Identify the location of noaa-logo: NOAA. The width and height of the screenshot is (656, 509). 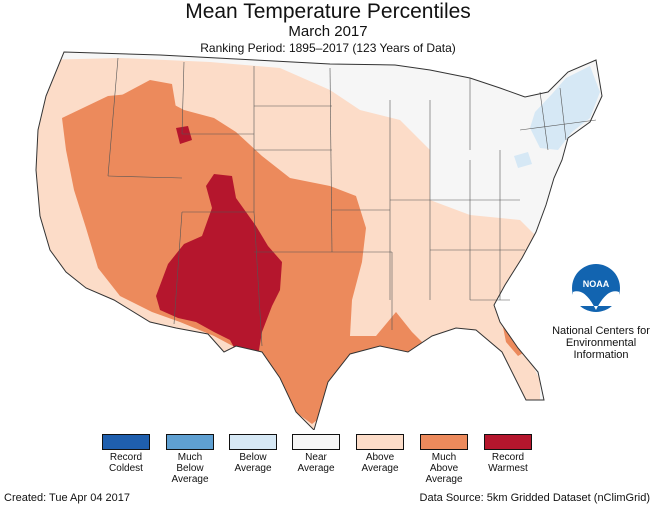
(596, 288).